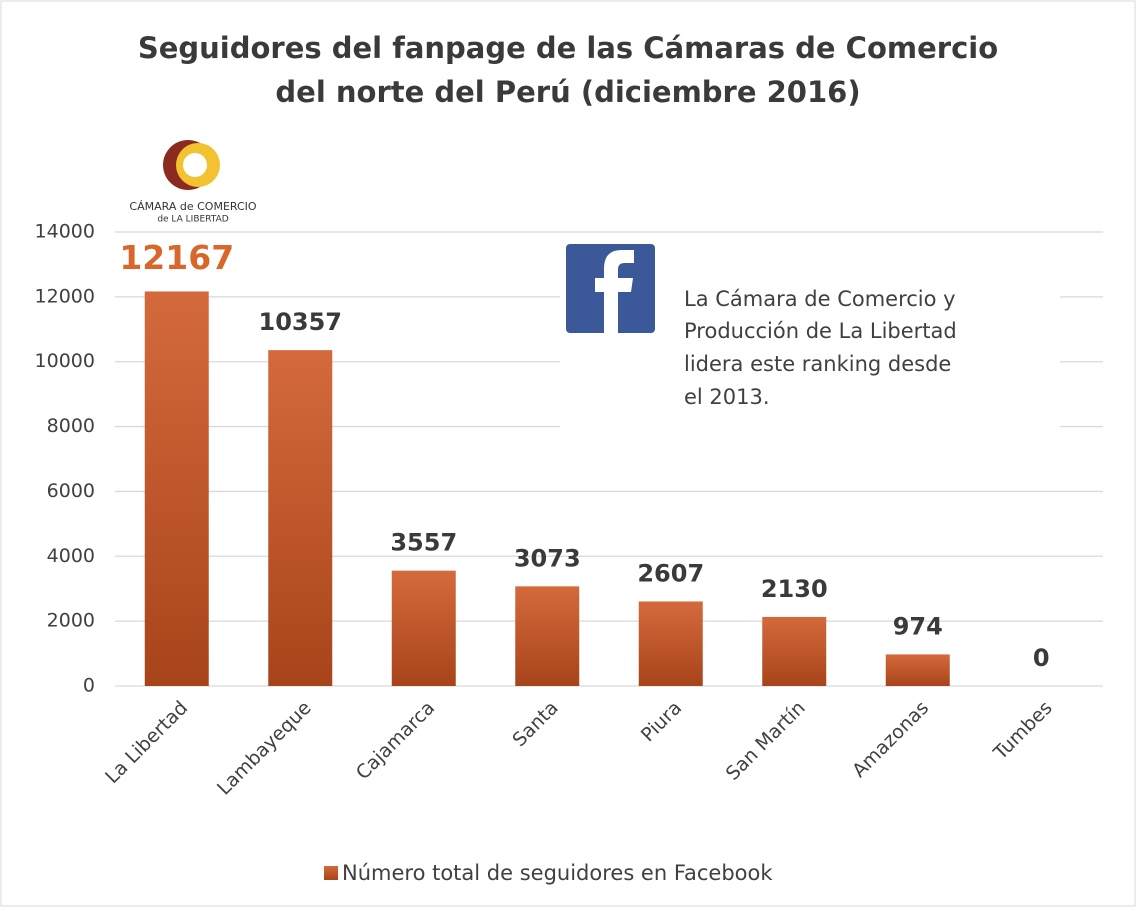 The image size is (1136, 907). Describe the element at coordinates (193, 182) in the screenshot. I see `logo: CÁMARA de COMERCIO de LA LIBERTAD` at that location.